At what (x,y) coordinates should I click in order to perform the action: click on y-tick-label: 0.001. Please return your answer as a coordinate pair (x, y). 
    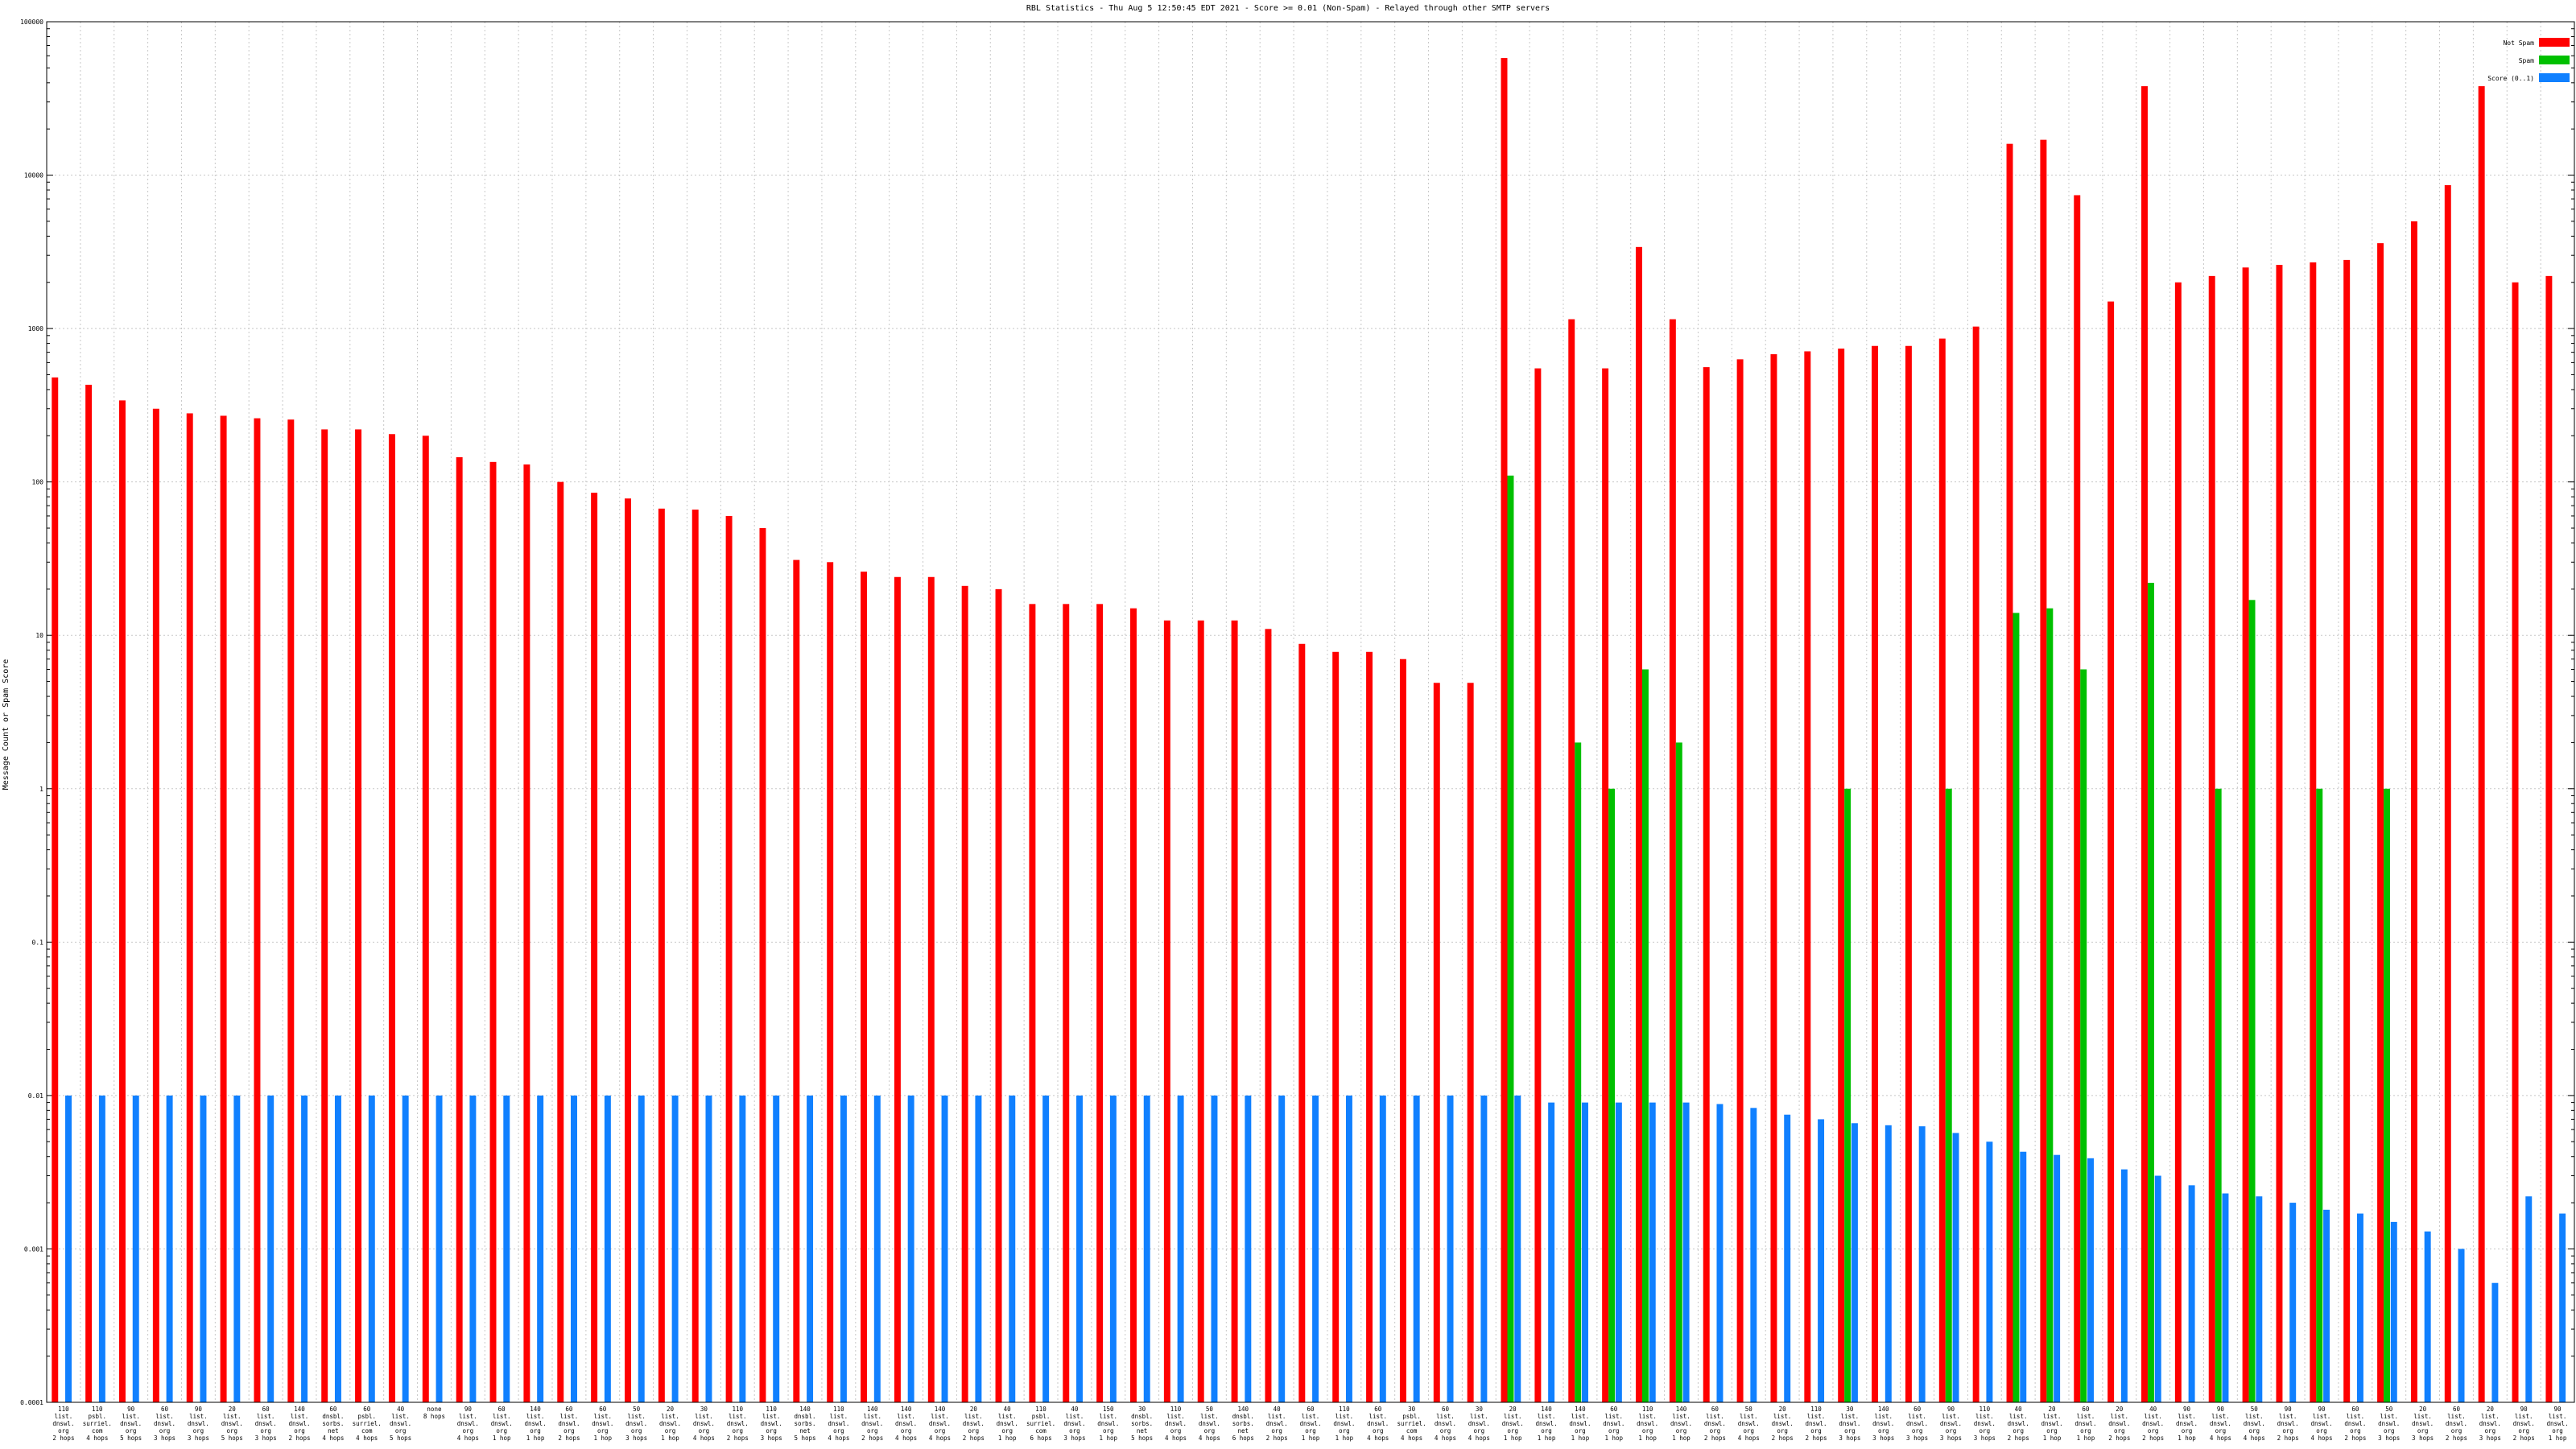
    Looking at the image, I should click on (33, 1249).